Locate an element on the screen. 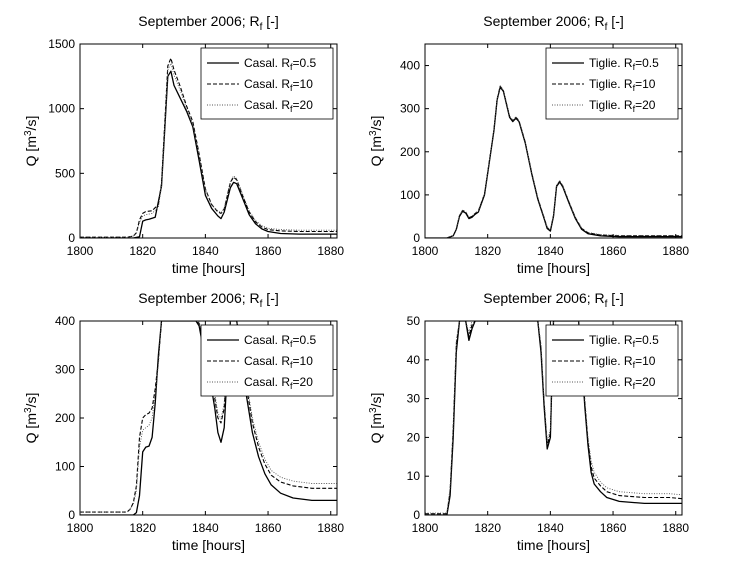 This screenshot has height=571, width=738. y-tick-label: 500 is located at coordinates (65, 173).